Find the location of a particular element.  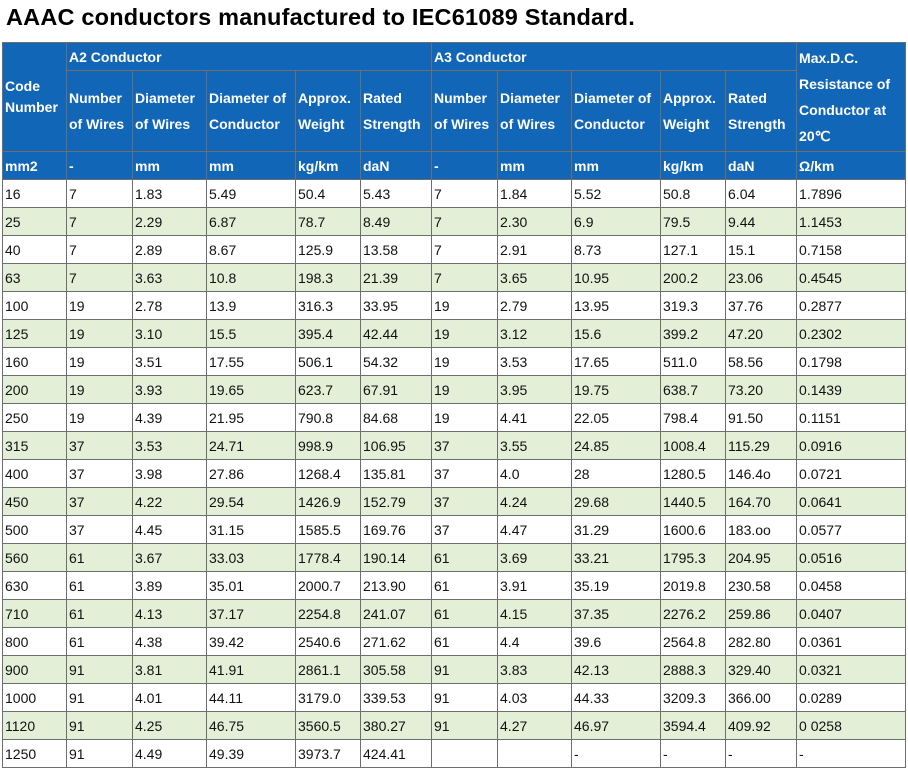

table-cell: 198.3 is located at coordinates (328, 277).